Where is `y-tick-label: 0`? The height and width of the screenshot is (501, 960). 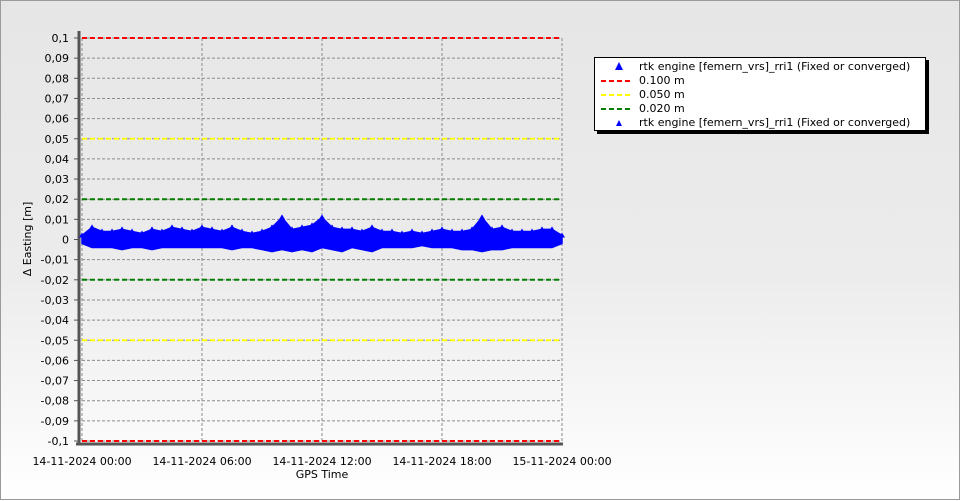 y-tick-label: 0 is located at coordinates (65, 240).